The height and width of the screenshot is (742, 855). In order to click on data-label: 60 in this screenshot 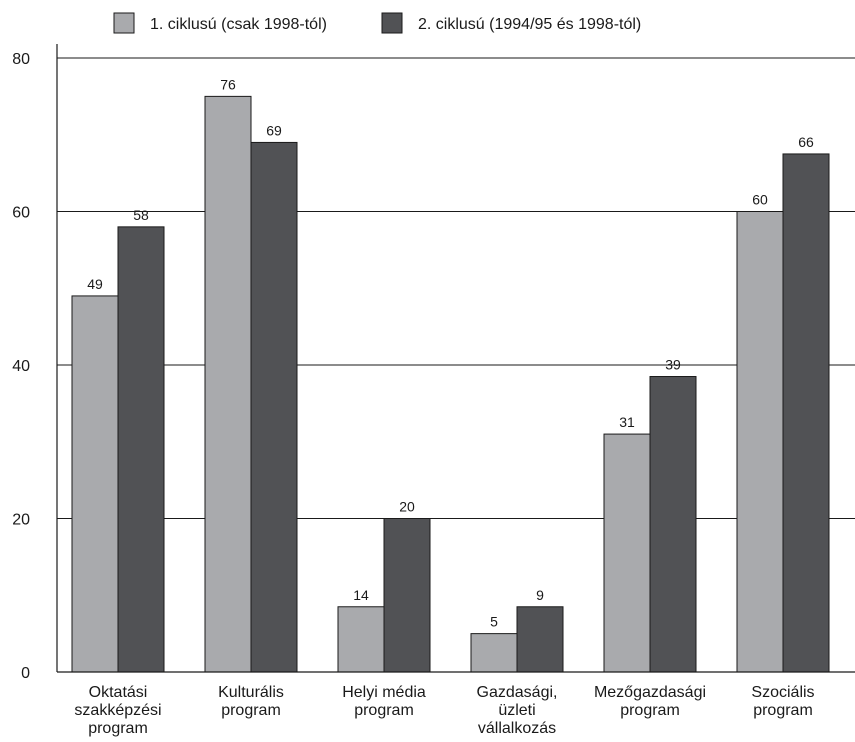, I will do `click(760, 200)`.